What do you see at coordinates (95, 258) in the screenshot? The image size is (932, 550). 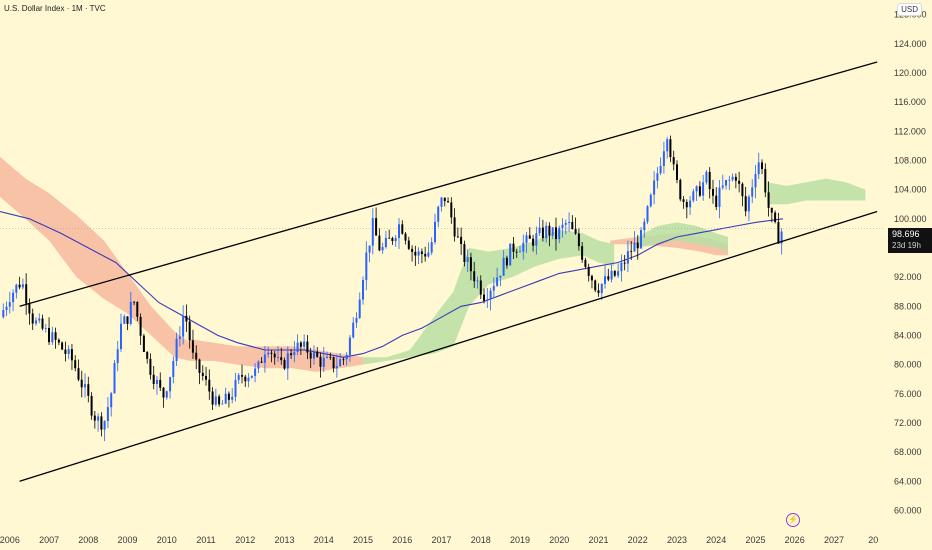 I see `cloud-bearish` at bounding box center [95, 258].